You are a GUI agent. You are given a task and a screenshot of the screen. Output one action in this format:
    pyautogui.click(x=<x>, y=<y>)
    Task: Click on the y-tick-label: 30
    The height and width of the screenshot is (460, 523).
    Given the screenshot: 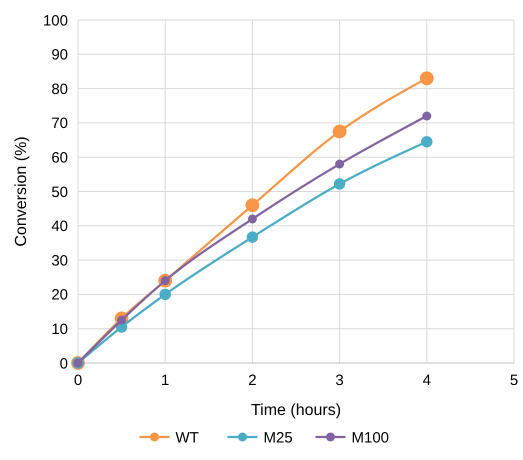 What is the action you would take?
    pyautogui.click(x=59, y=261)
    